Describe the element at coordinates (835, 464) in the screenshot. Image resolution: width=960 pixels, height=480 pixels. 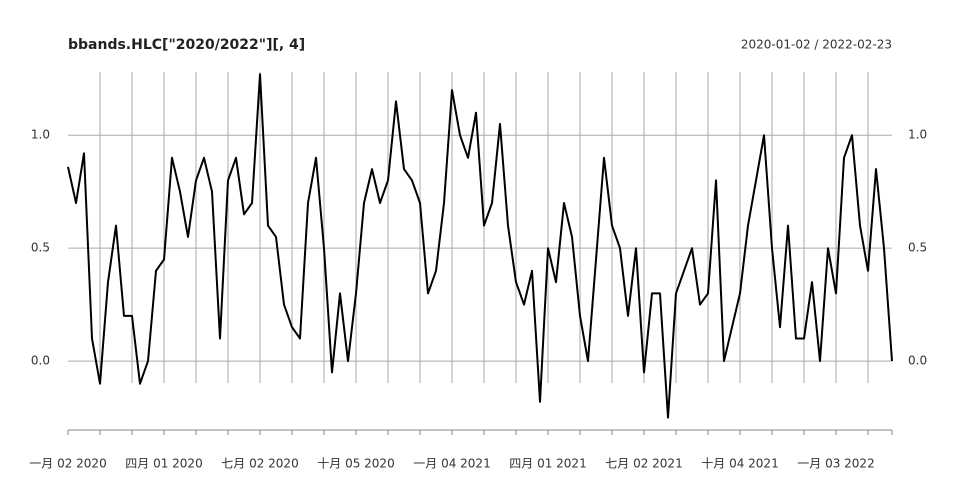
I see `x-tick-label: 一月 03 2022` at that location.